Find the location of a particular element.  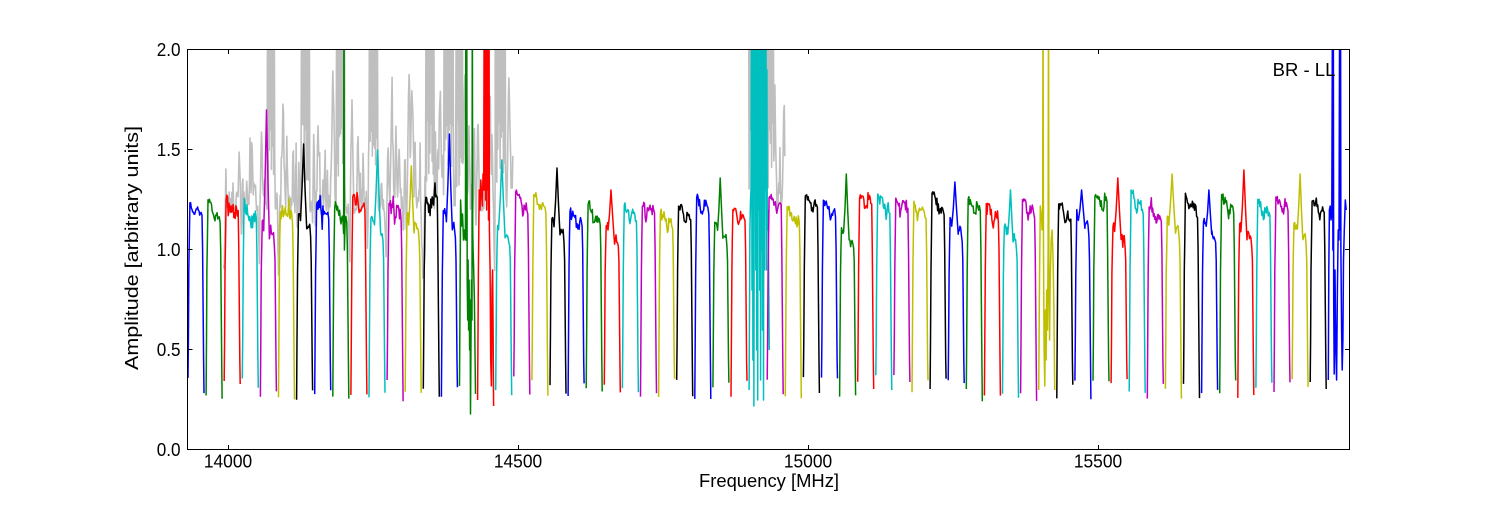

svg-text: 14500 is located at coordinates (518, 461).